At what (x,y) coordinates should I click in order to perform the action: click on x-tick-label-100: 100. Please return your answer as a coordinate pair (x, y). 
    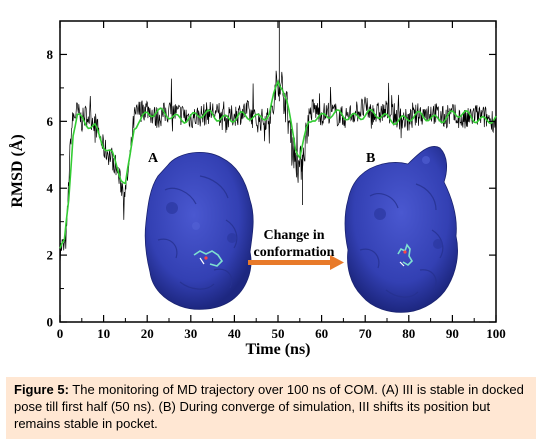
    Looking at the image, I should click on (496, 333).